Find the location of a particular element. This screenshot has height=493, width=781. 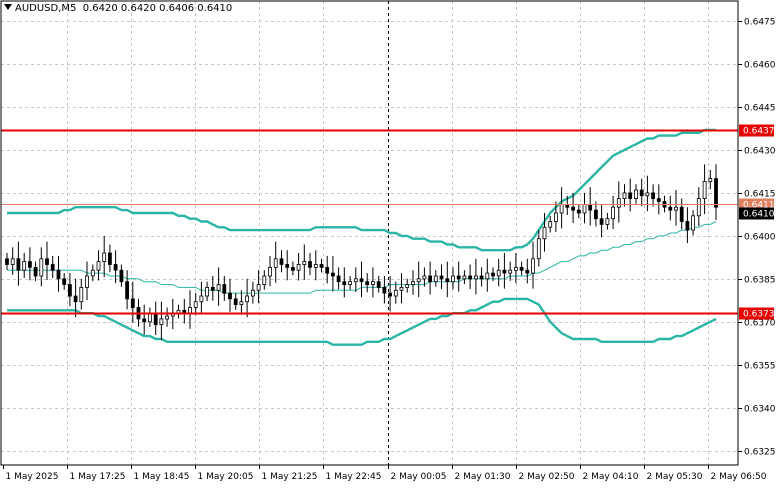

price-line-label: 0.6411 is located at coordinates (759, 206).